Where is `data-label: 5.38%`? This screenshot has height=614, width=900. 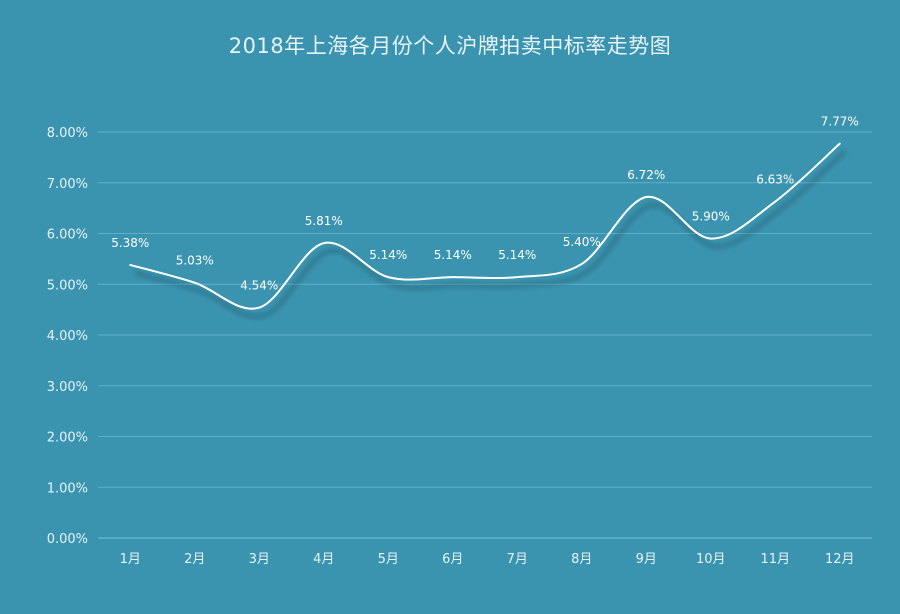 data-label: 5.38% is located at coordinates (130, 243).